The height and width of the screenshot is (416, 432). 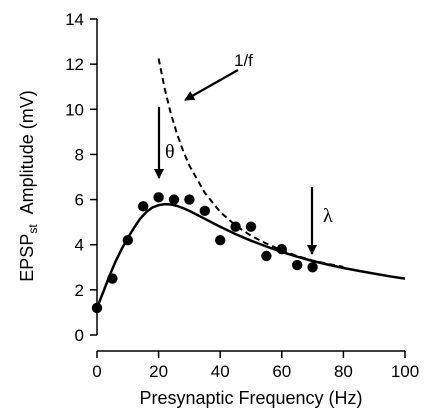 I want to click on y-axis-label-rest: Amplitude (mV), so click(x=27, y=152).